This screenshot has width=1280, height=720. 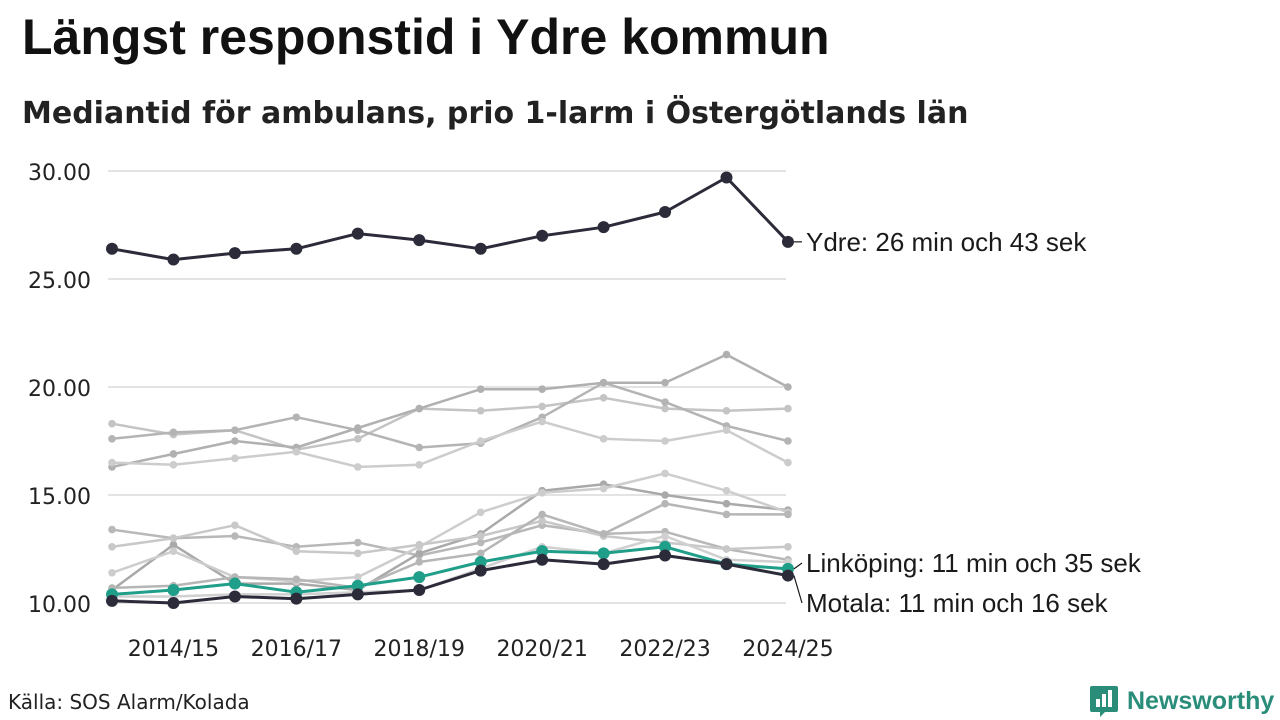 What do you see at coordinates (296, 649) in the screenshot?
I see `x-tick-label: 2016/17` at bounding box center [296, 649].